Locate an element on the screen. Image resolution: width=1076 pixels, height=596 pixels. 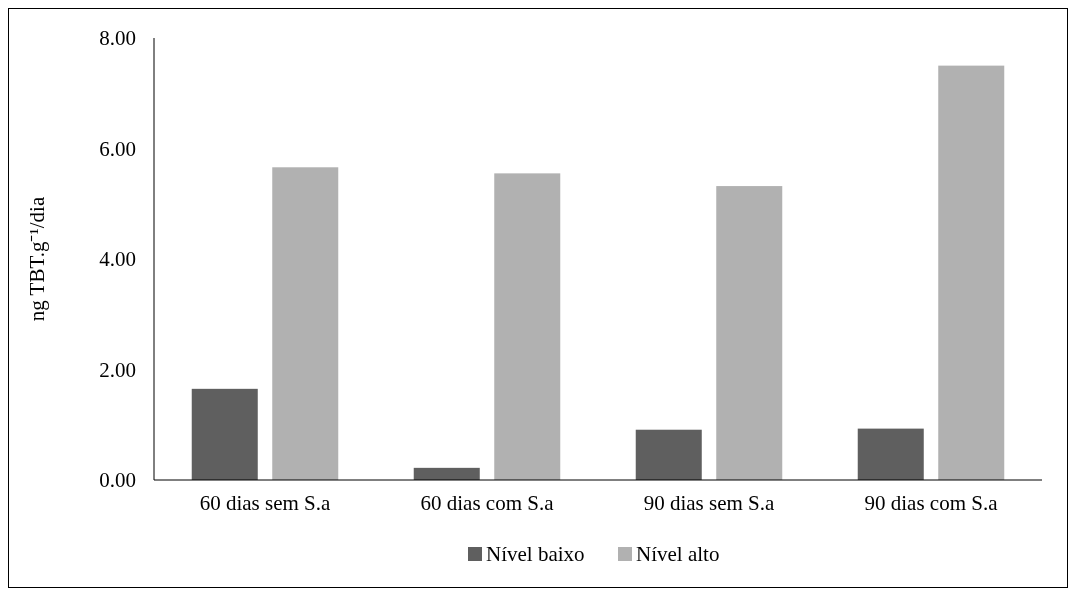
legend-label: Nível alto is located at coordinates (678, 554).